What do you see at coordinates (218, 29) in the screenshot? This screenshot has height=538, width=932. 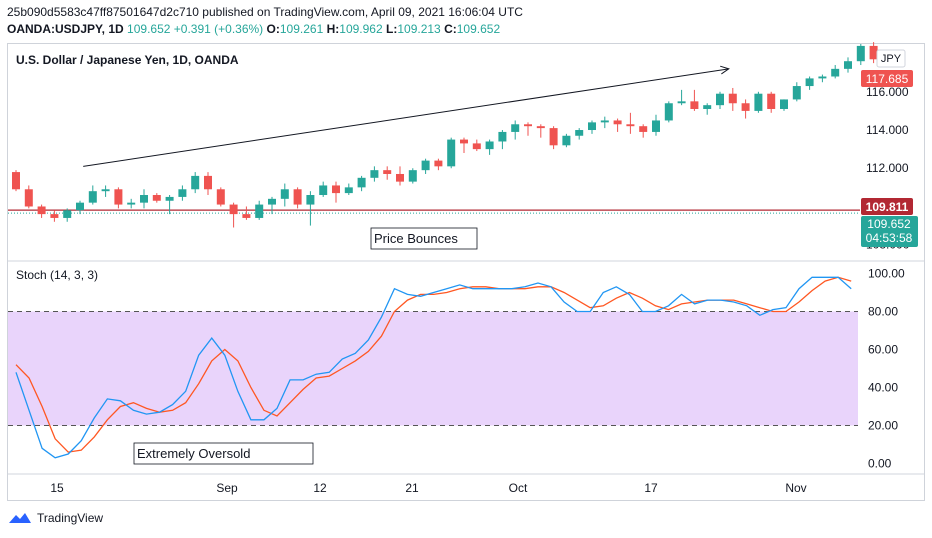 I see `change-value: +0.391 (+0.36%)` at bounding box center [218, 29].